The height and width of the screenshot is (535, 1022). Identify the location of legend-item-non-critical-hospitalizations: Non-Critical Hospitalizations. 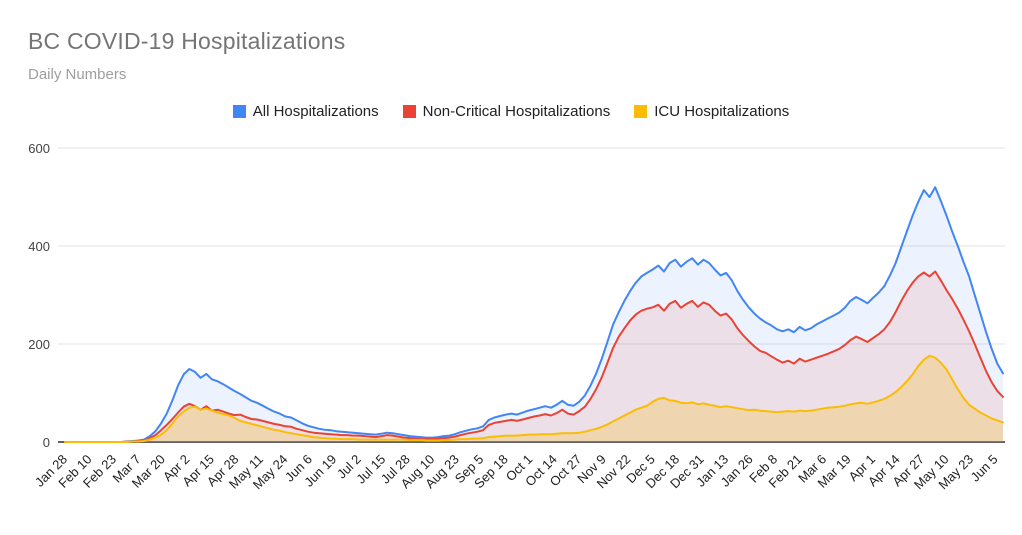
(506, 111).